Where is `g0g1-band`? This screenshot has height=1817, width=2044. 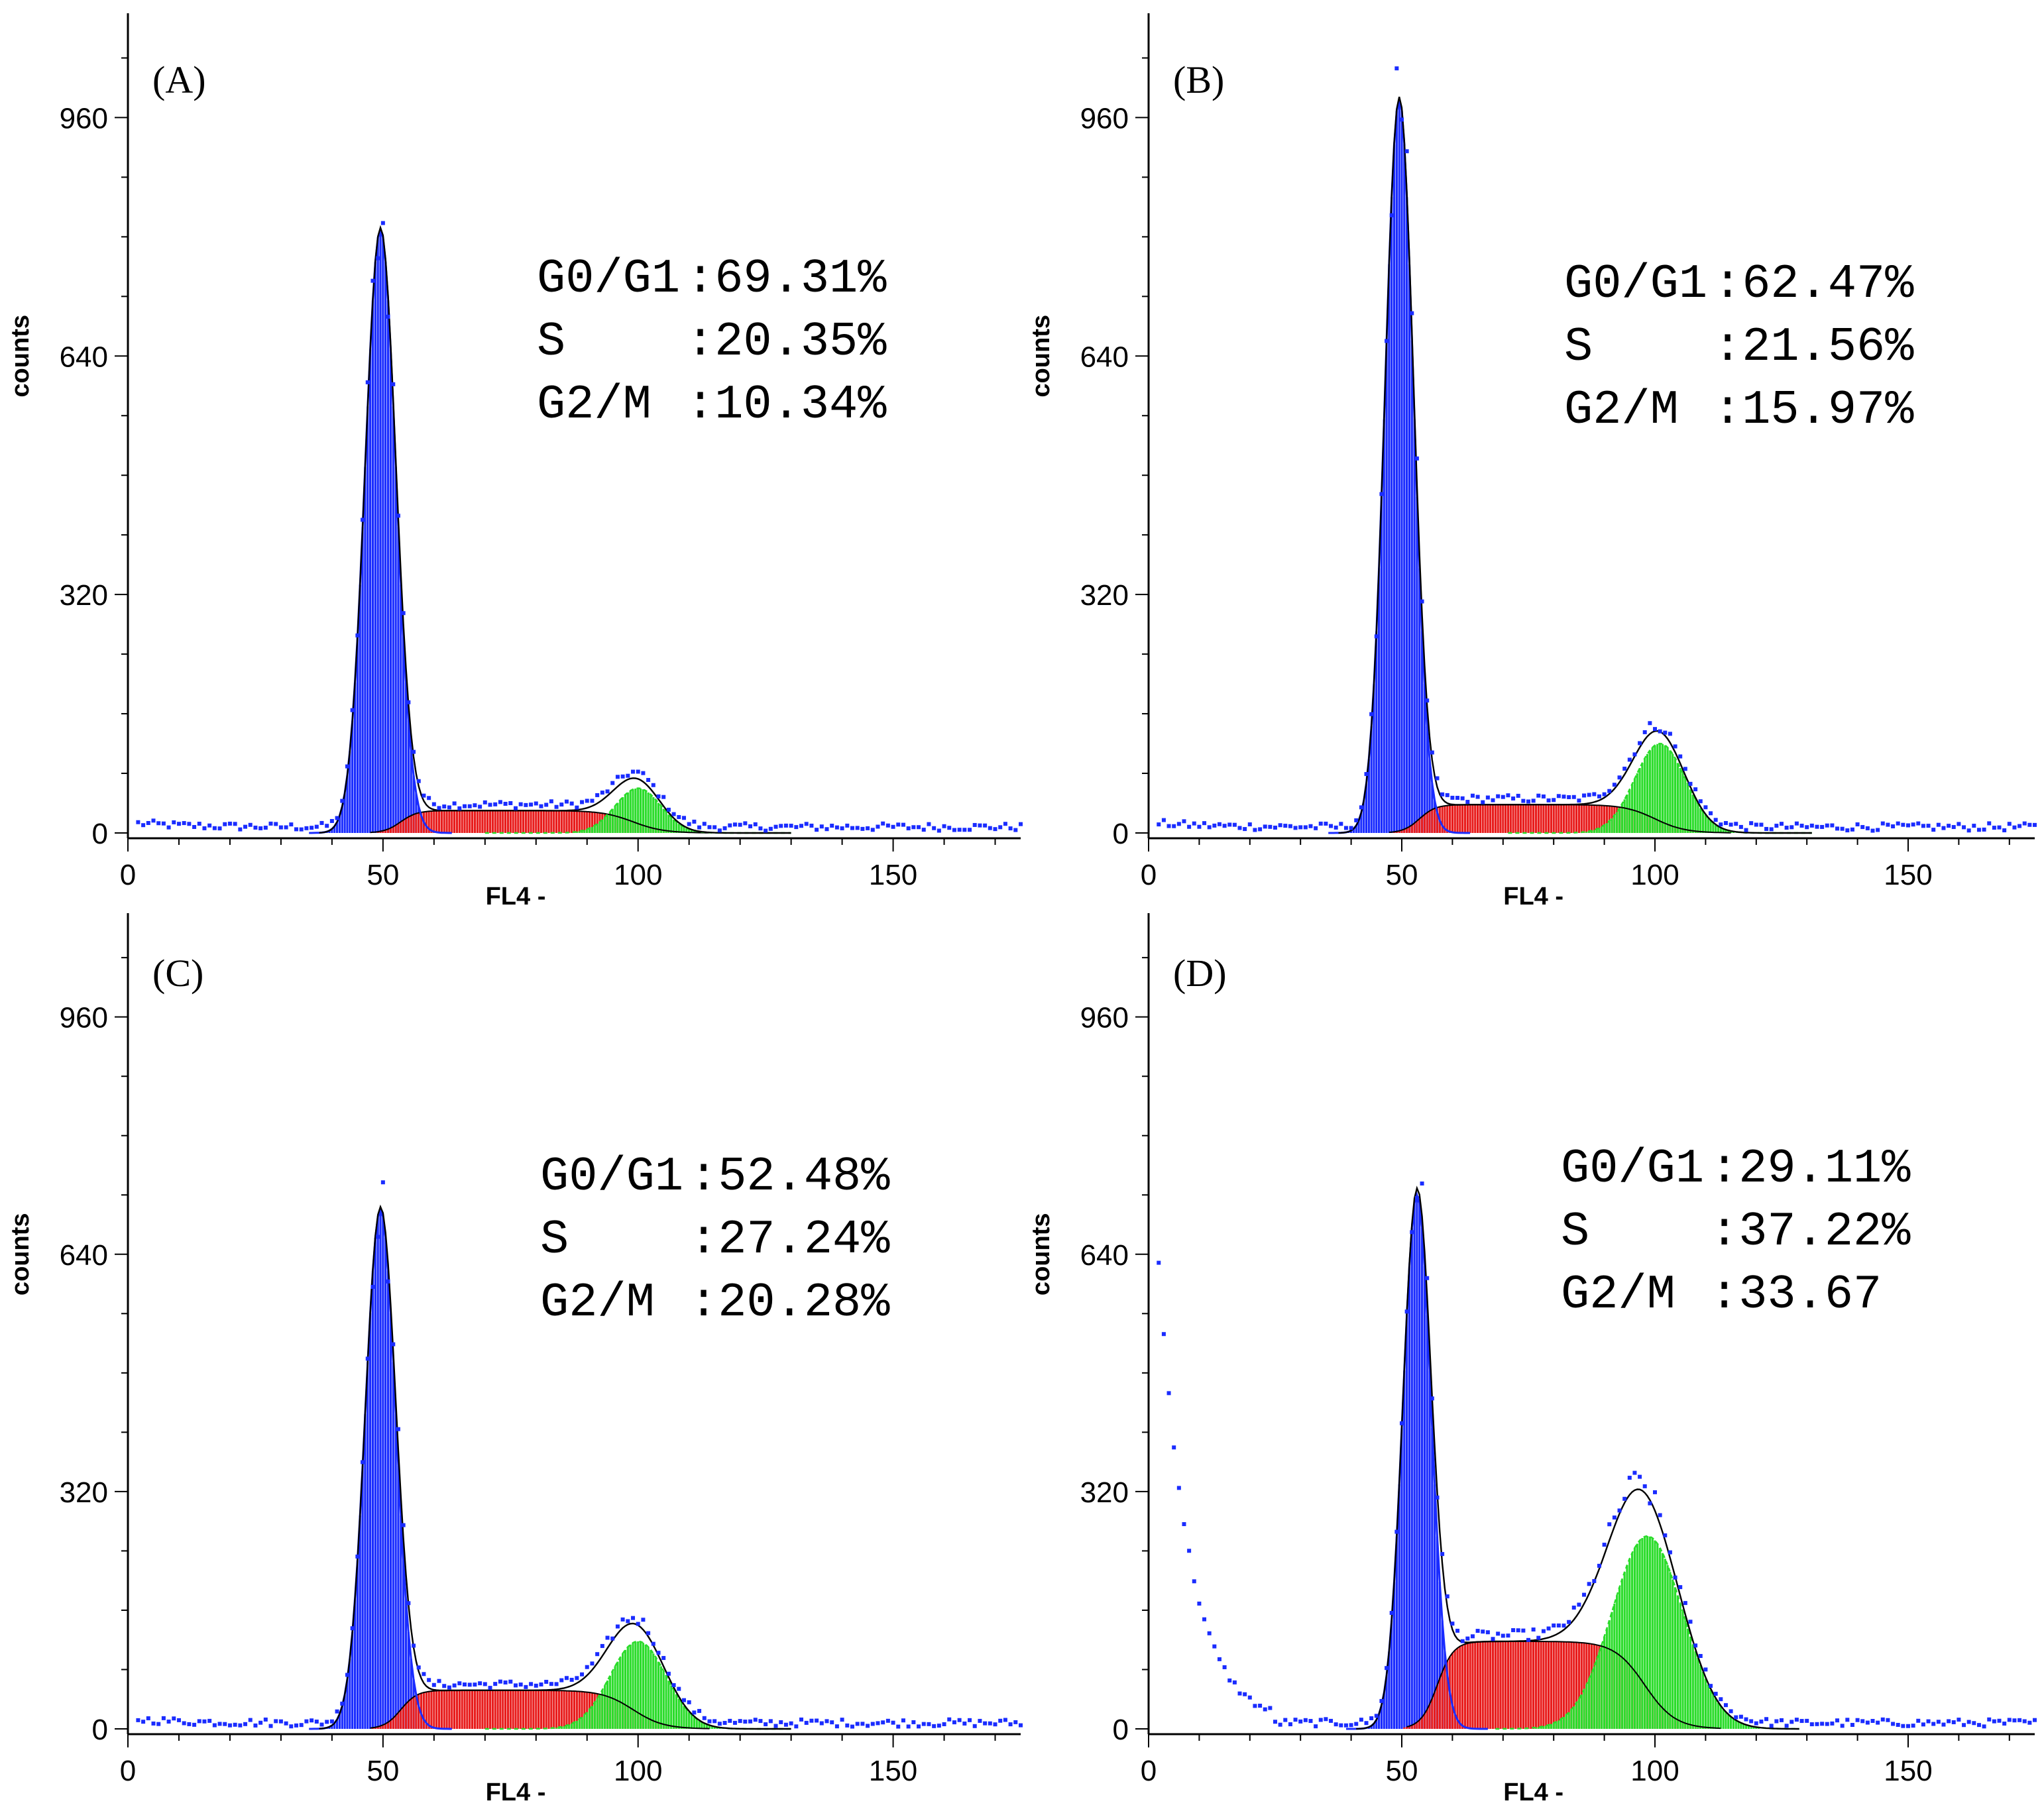
g0g1-band is located at coordinates (380, 531).